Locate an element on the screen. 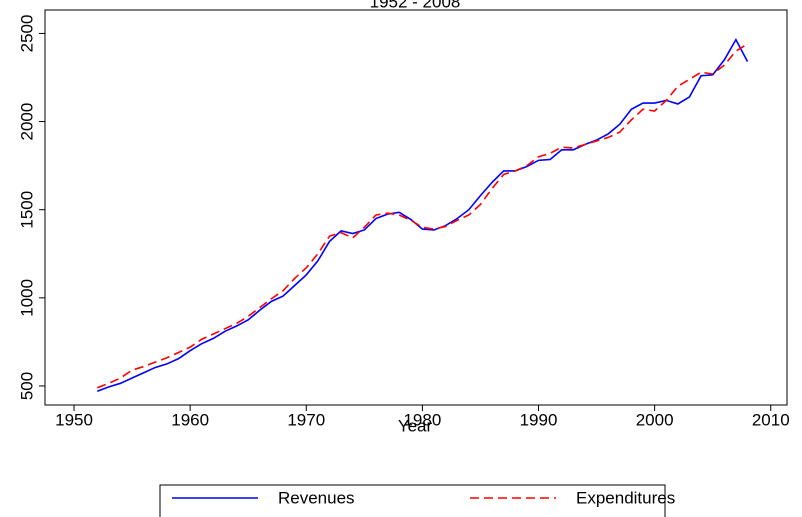  y-tick-label: 2500 is located at coordinates (26, 34).